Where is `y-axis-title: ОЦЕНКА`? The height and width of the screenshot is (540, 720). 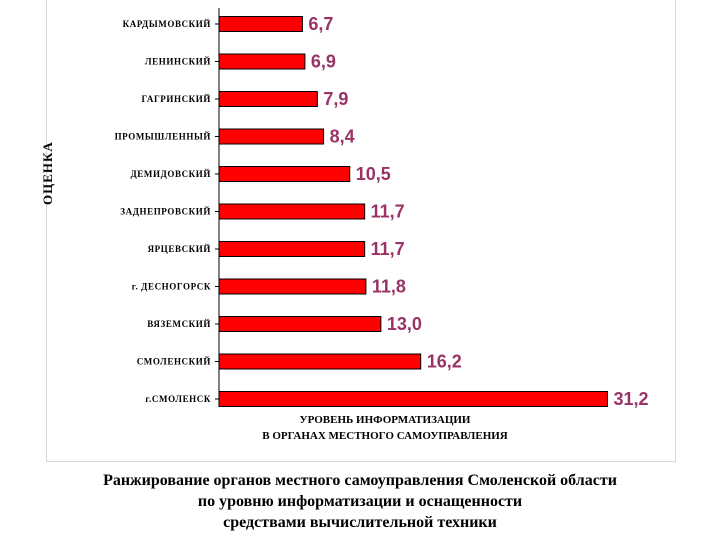
y-axis-title: ОЦЕНКА is located at coordinates (47, 173).